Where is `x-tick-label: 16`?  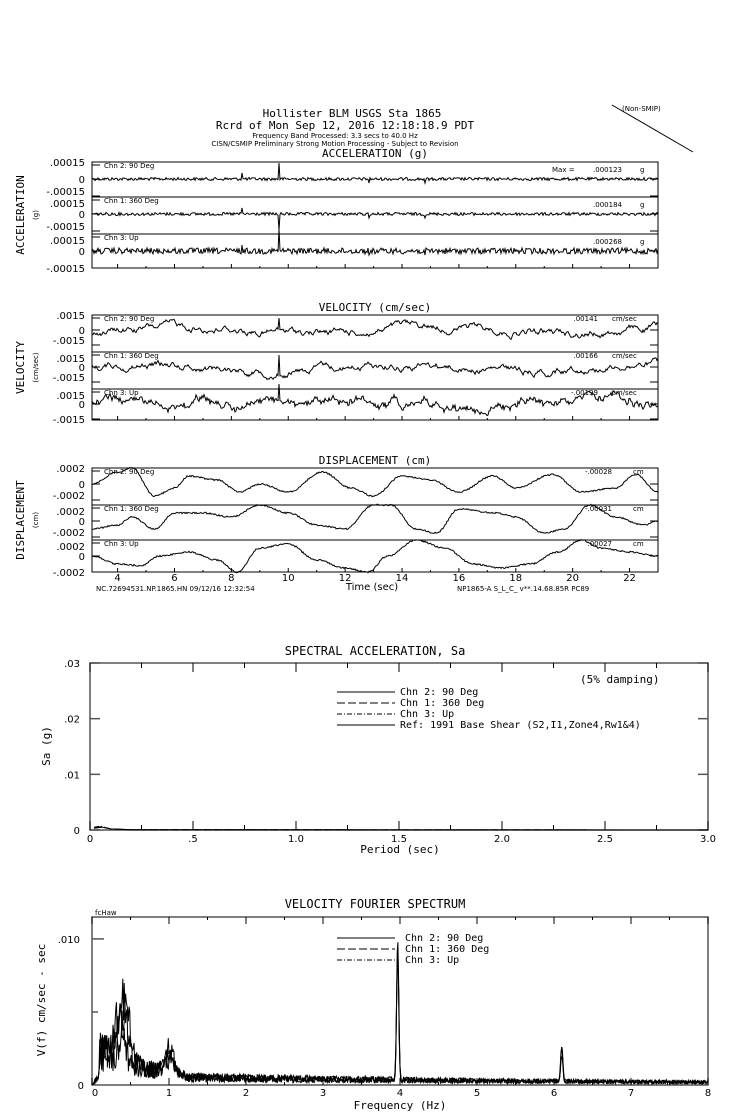 x-tick-label: 16 is located at coordinates (459, 578).